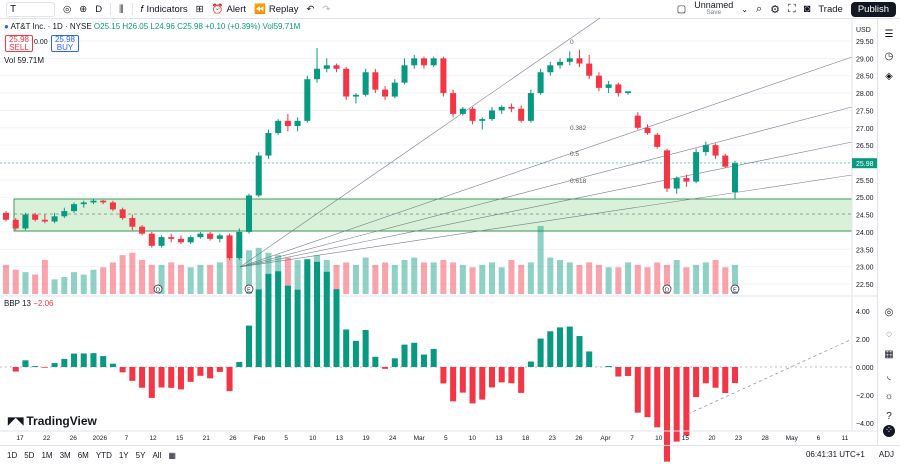 Image resolution: width=900 pixels, height=464 pixels. Describe the element at coordinates (172, 455) in the screenshot. I see `calendar-range-icon: ▦` at that location.